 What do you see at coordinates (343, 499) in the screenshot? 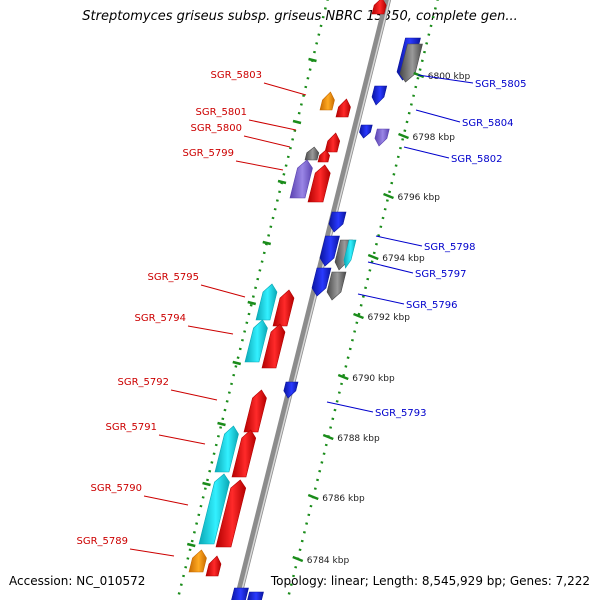
I see `scale-tick-label: 6786 kbp` at bounding box center [343, 499].